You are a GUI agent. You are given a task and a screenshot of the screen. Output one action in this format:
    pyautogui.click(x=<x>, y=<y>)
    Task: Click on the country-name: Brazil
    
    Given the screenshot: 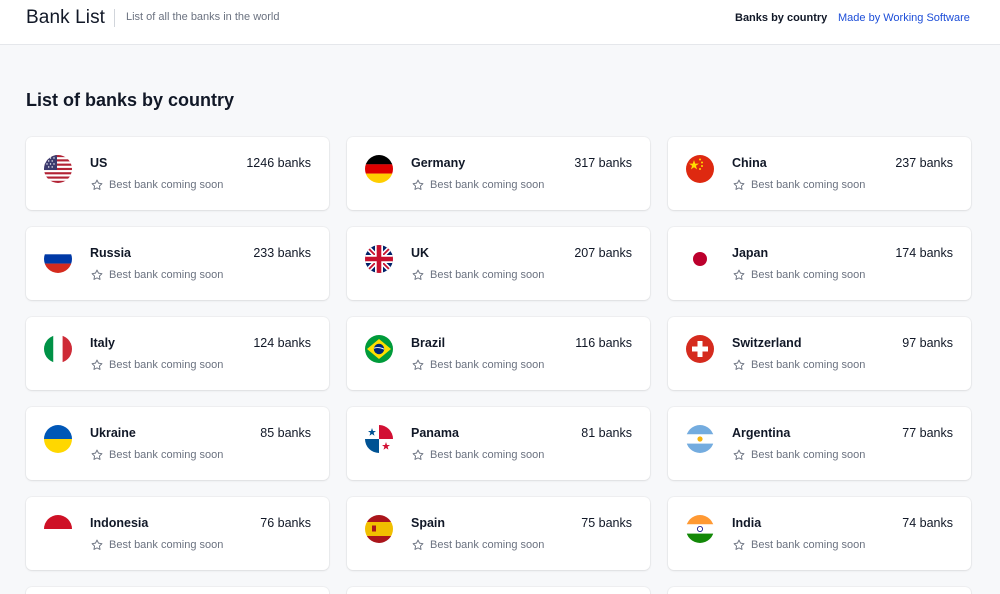 What is the action you would take?
    pyautogui.click(x=428, y=343)
    